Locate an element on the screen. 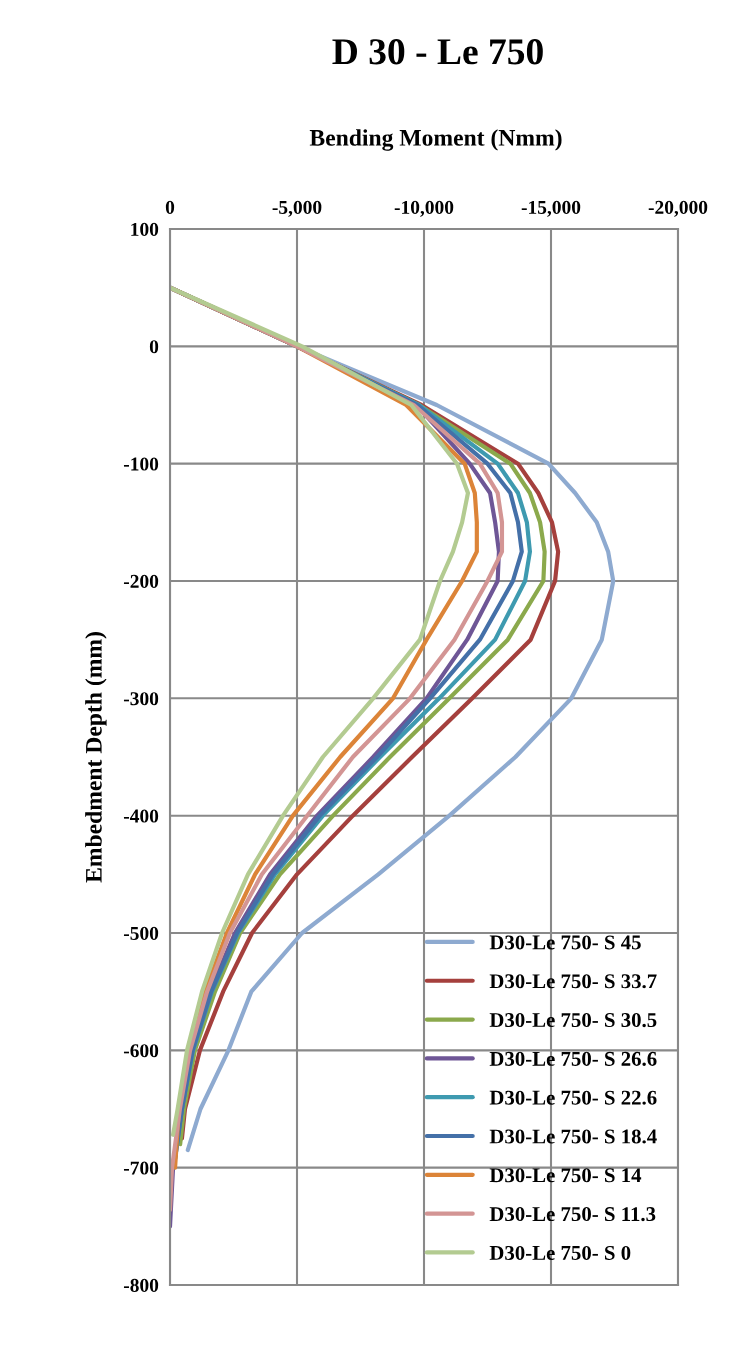  x-tick-label: 0 is located at coordinates (170, 207).